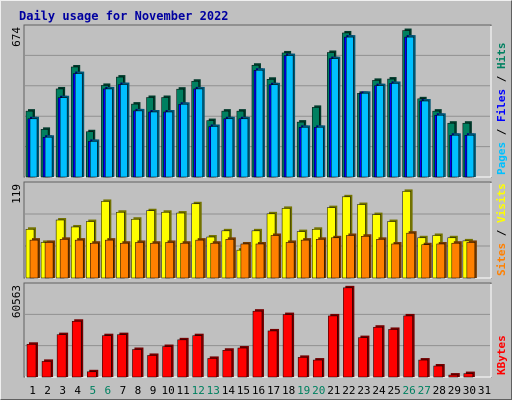 The width and height of the screenshot is (512, 401). What do you see at coordinates (303, 390) in the screenshot?
I see `x-tick-label: 19` at bounding box center [303, 390].